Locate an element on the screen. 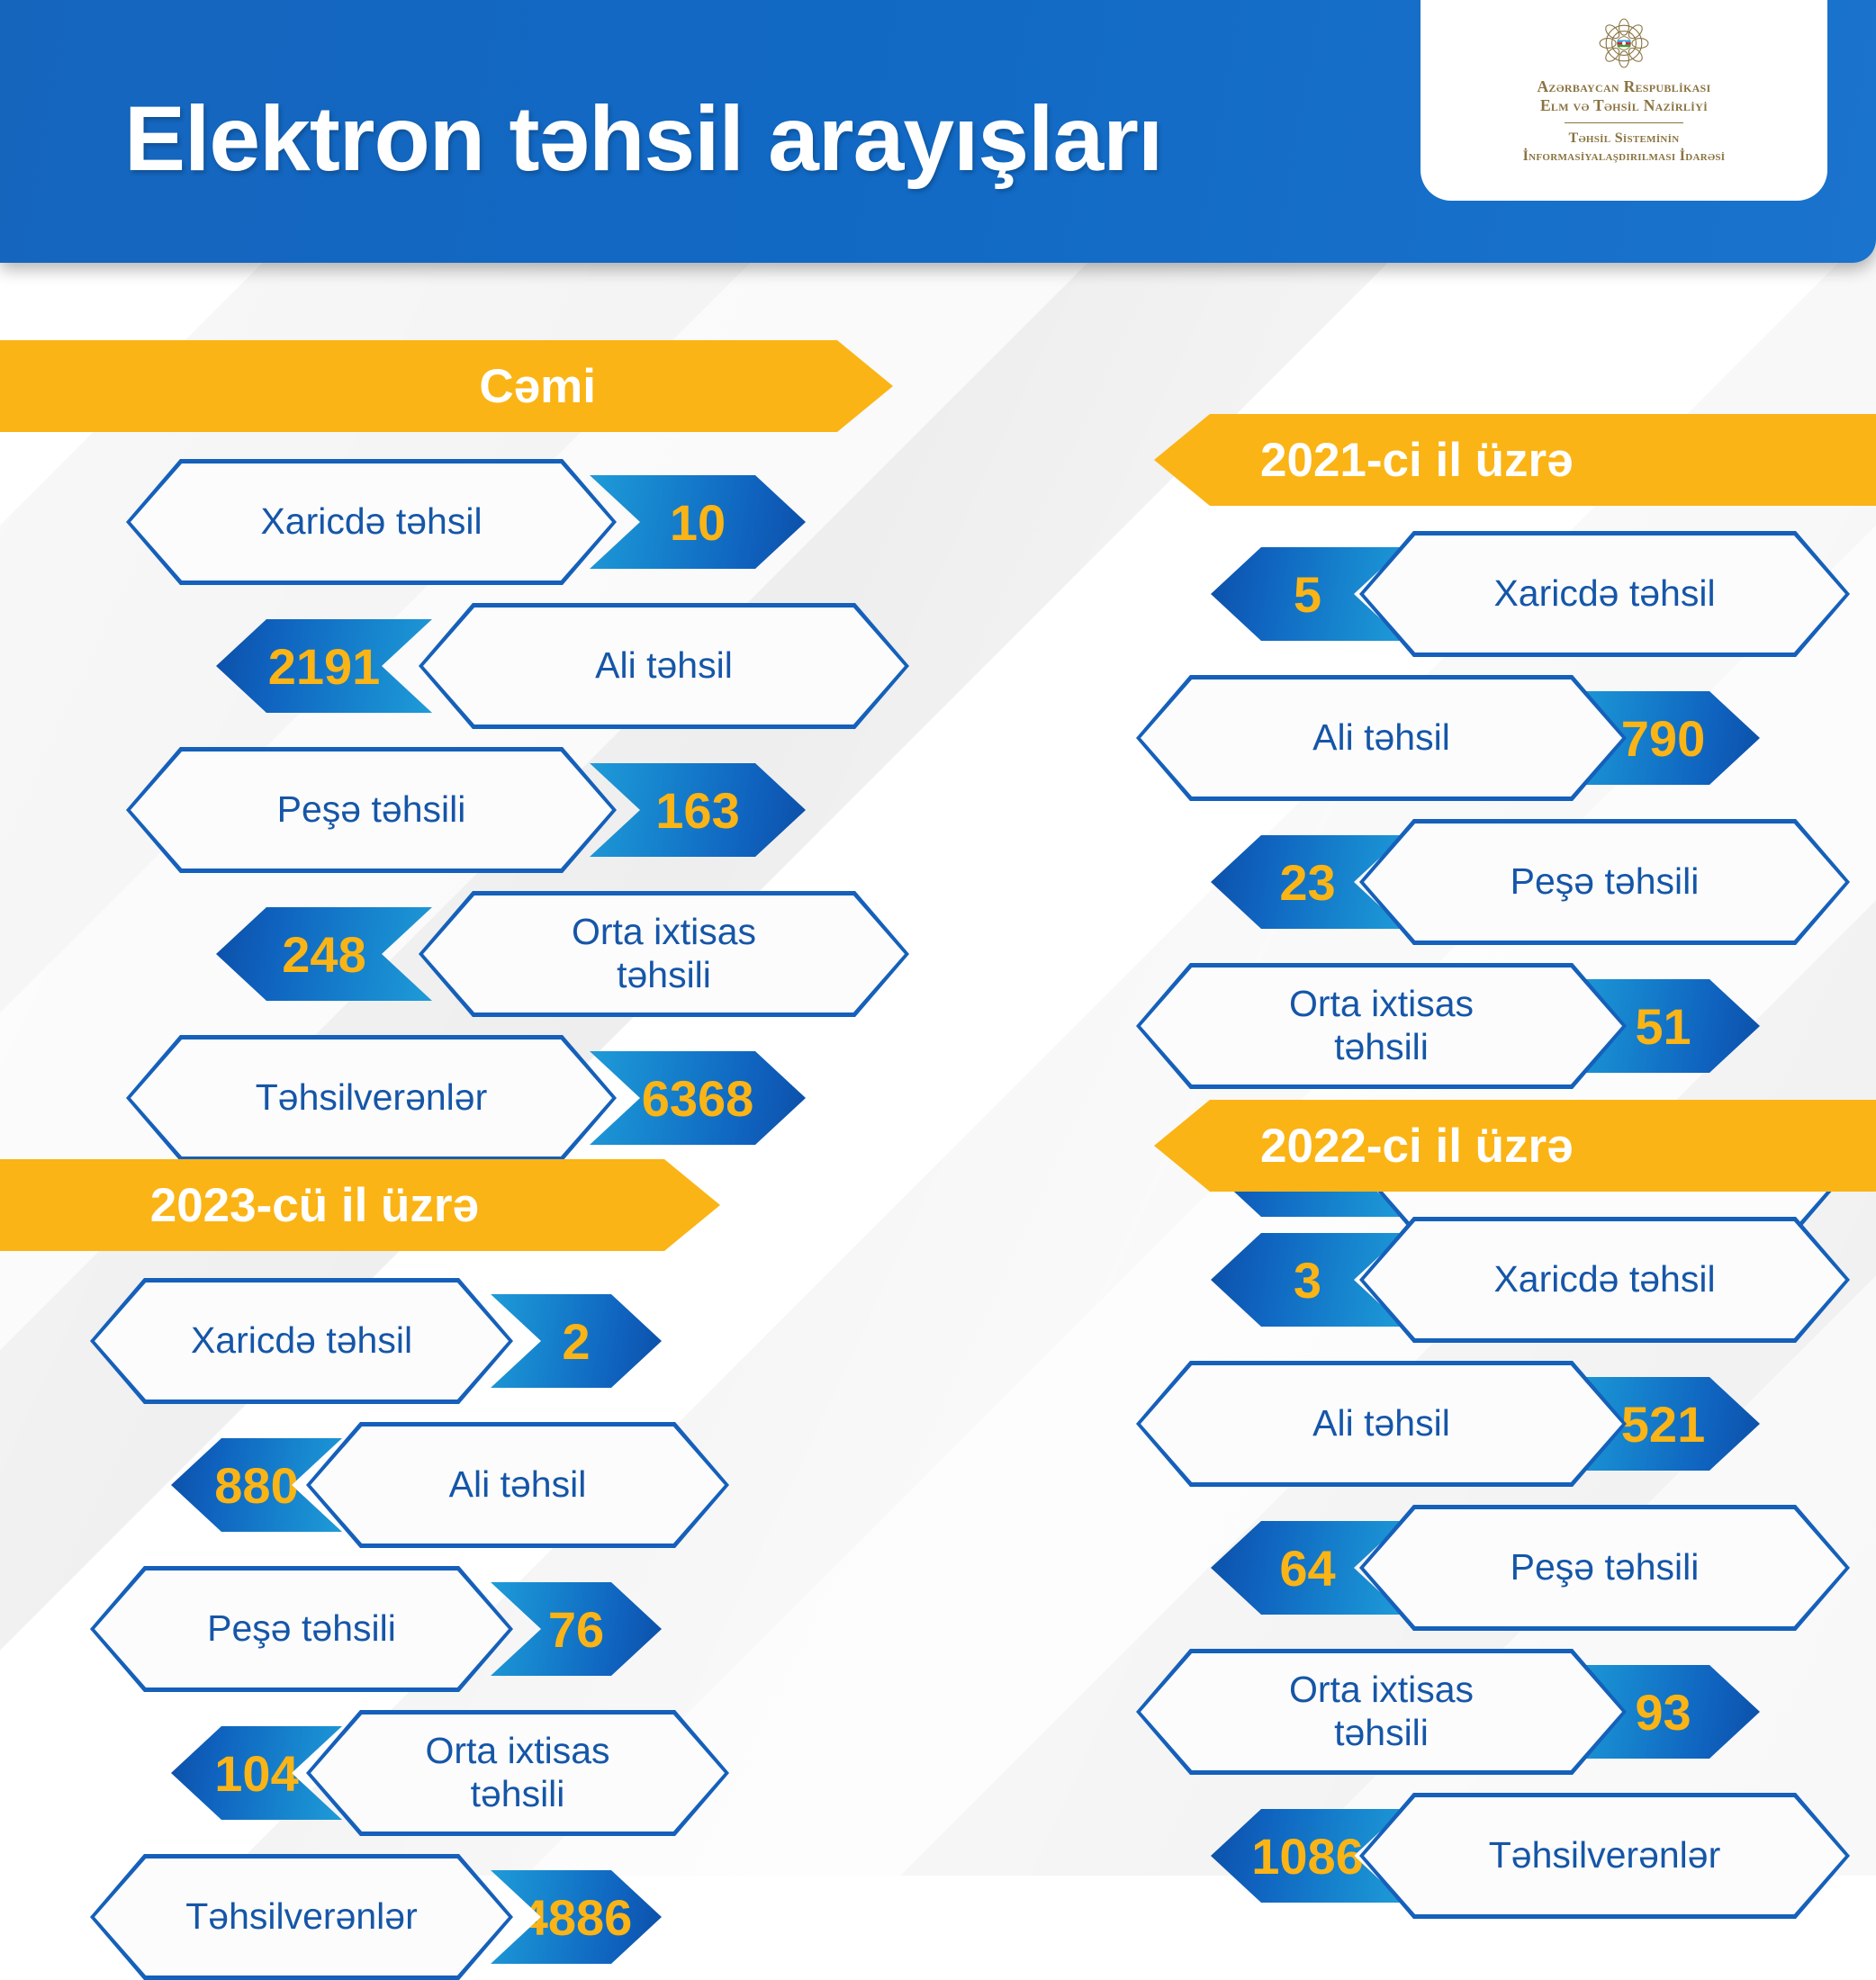 Image resolution: width=1876 pixels, height=1980 pixels. stat-value: 2 is located at coordinates (576, 1341).